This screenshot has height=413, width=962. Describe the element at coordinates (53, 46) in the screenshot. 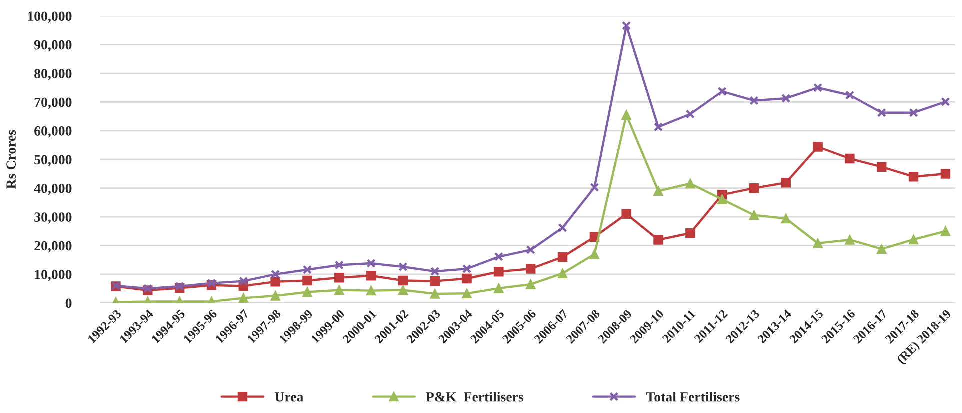

I see `y-tick-label: 90,000` at that location.